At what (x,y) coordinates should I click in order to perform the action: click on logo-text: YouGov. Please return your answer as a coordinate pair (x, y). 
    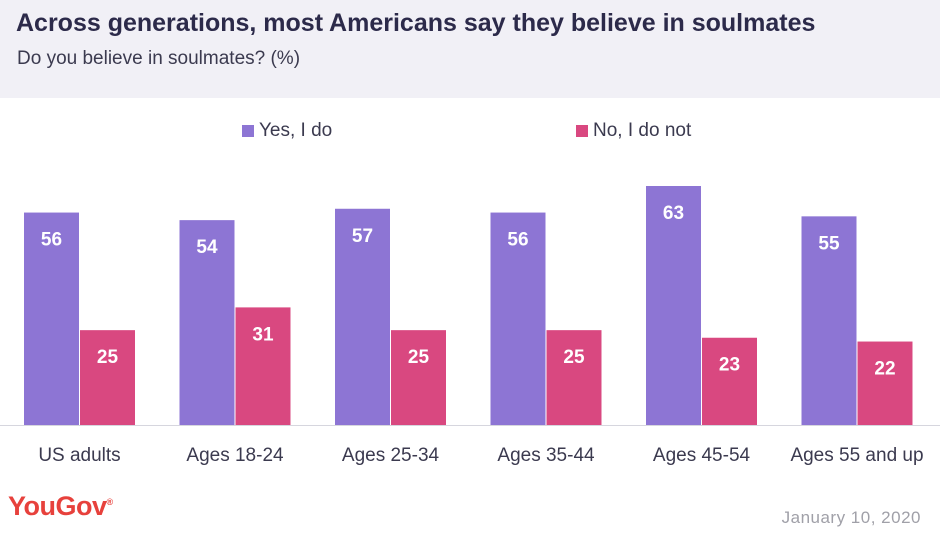
    Looking at the image, I should click on (57, 506).